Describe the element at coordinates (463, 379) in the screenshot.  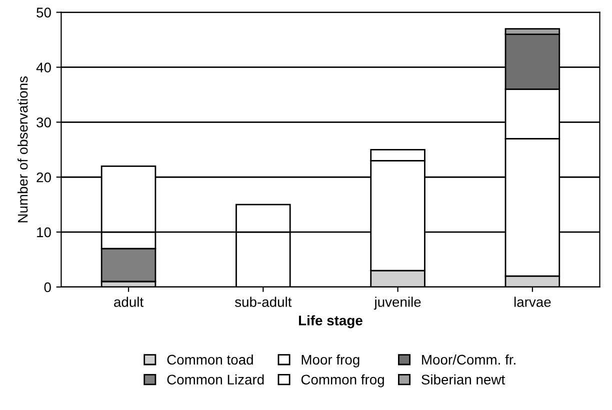
I see `legend-label: Siberian newt` at that location.